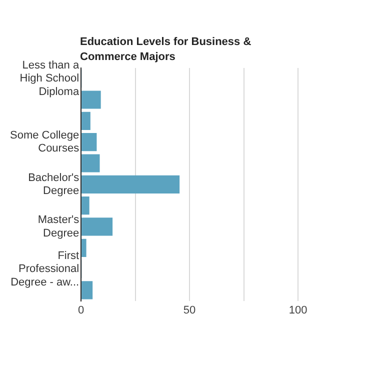 The height and width of the screenshot is (370, 370). I want to click on y-tick-label: Some College Courses, so click(45, 142).